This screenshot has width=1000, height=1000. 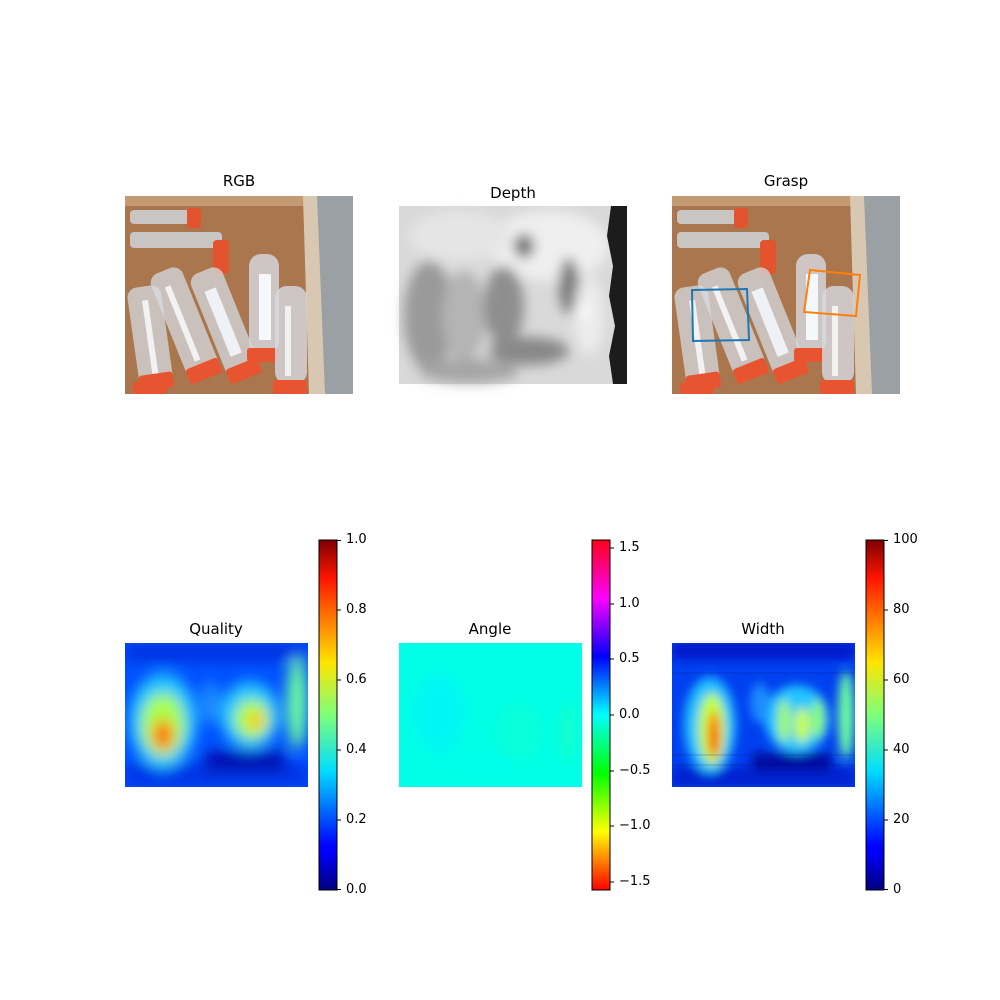 What do you see at coordinates (901, 679) in the screenshot?
I see `width-tick-label: 60` at bounding box center [901, 679].